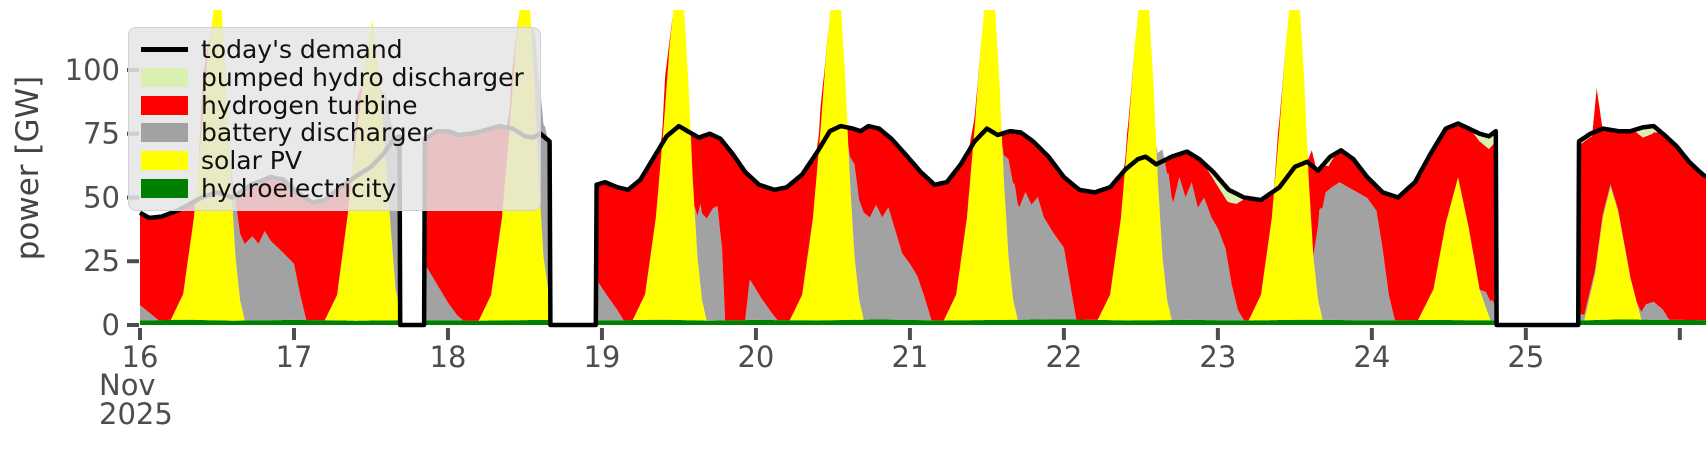  I want to click on legend-item-hydrogen-turbine: hydrogen turbine, so click(332, 105).